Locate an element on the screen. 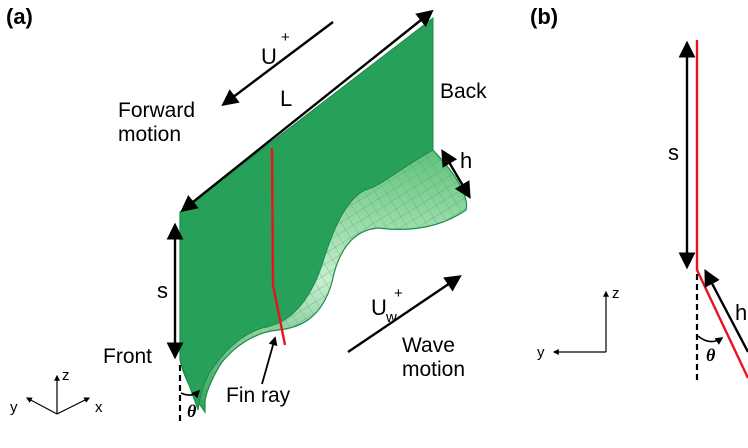 The image size is (748, 448). wave-motion-line2: motion is located at coordinates (433, 369).